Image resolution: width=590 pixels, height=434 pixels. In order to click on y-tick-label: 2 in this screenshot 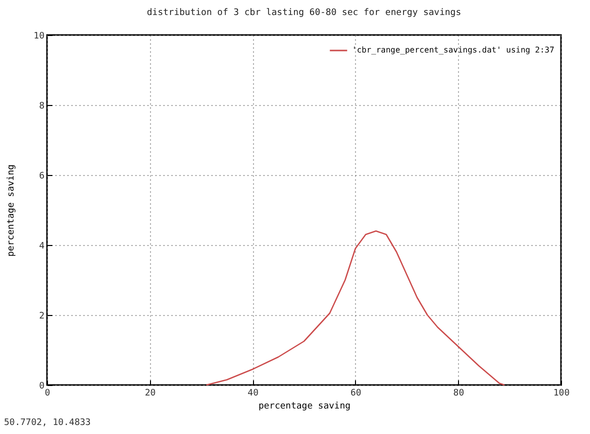, I will do `click(41, 317)`.